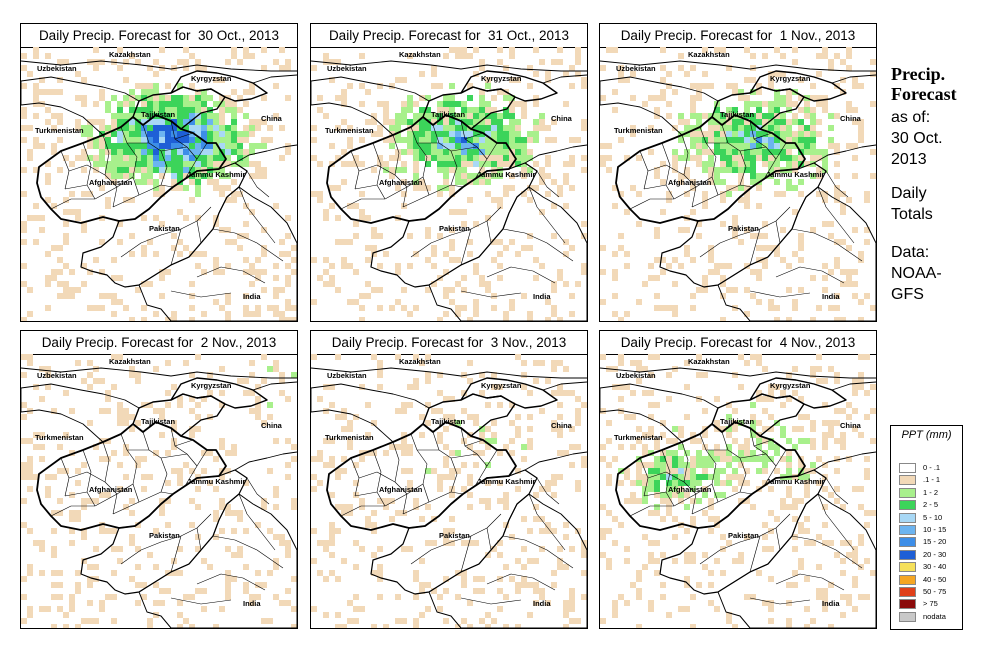  I want to click on legend-swatch, so click(907, 530).